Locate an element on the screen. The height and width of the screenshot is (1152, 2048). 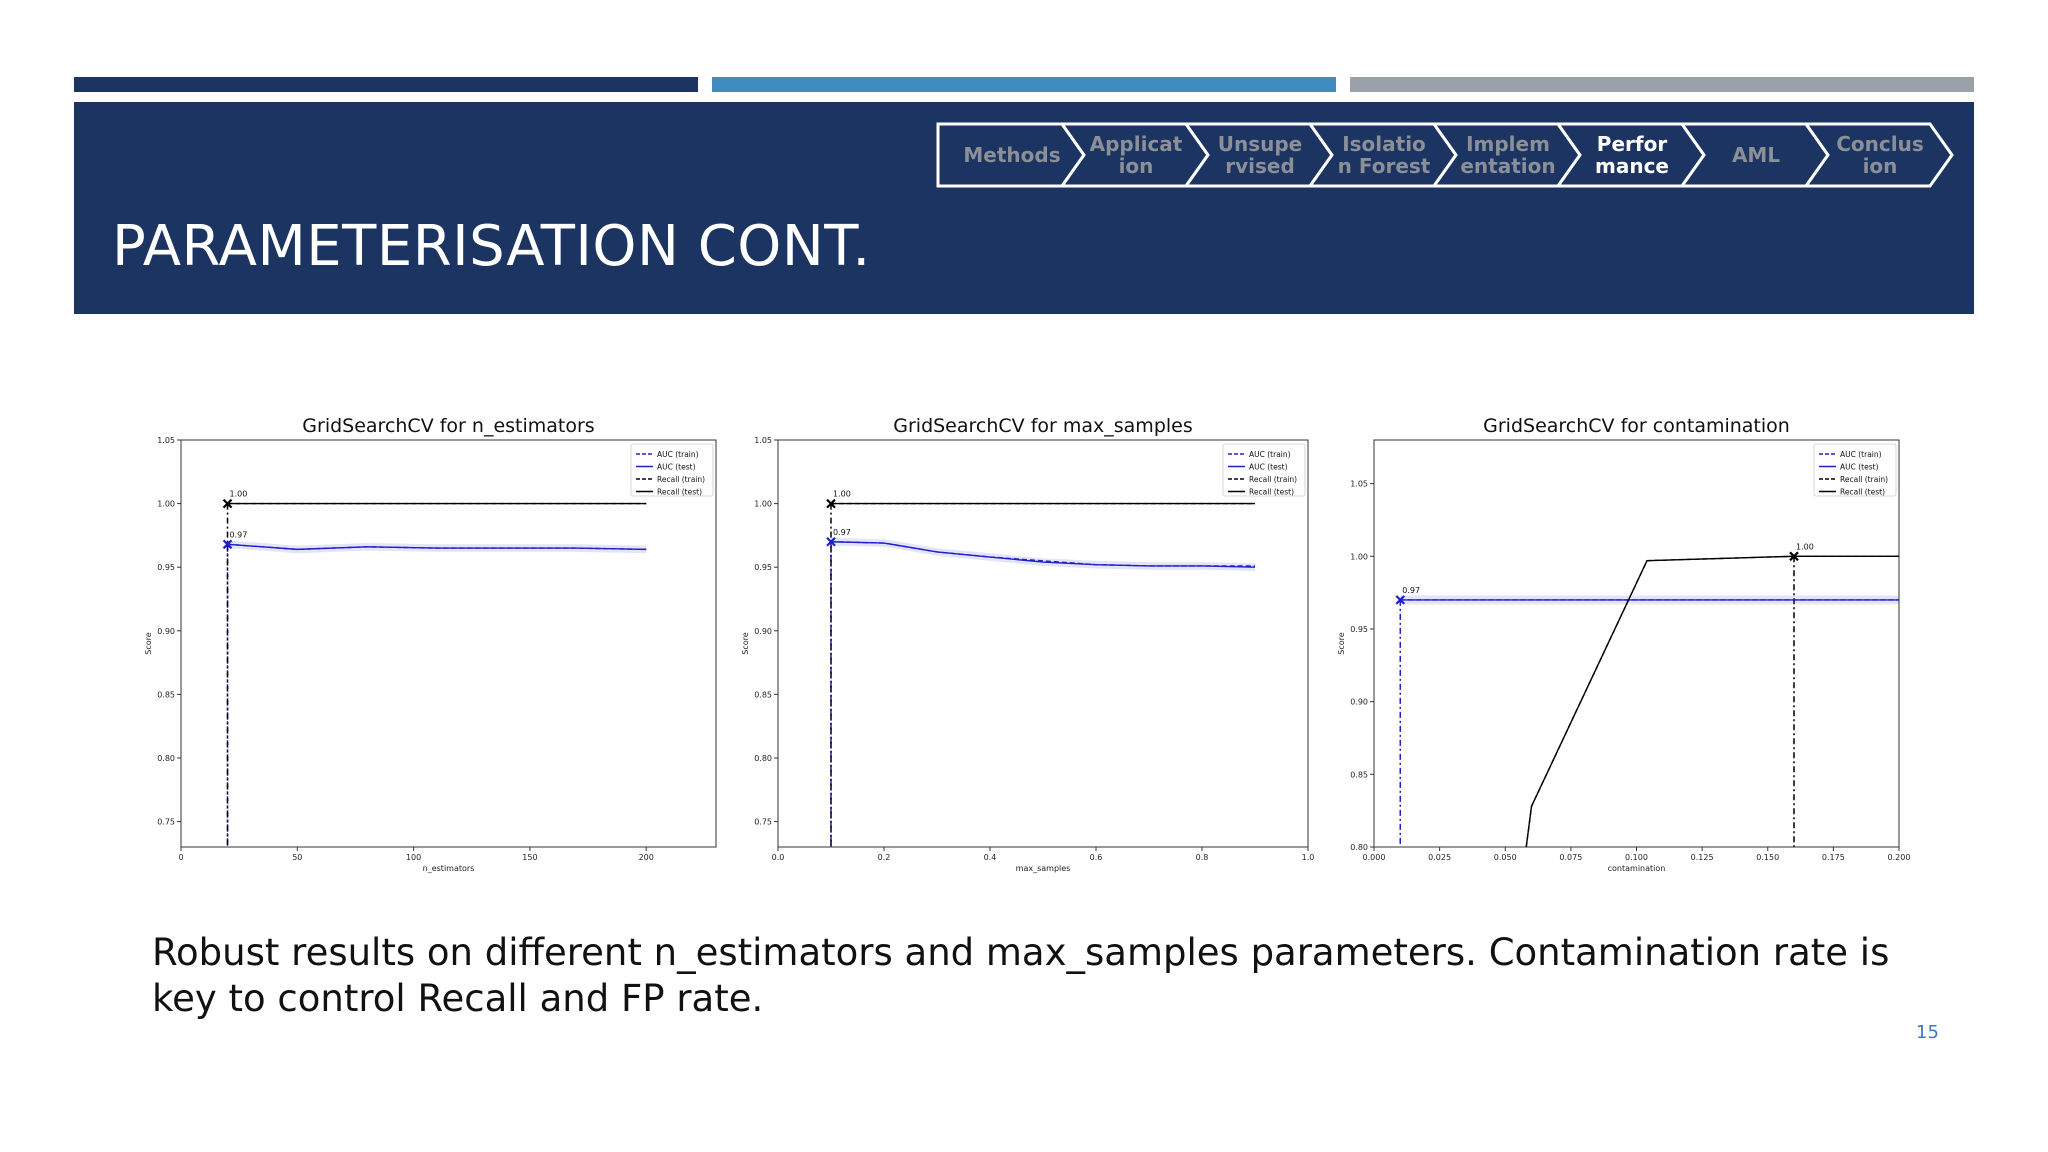
x-tick-label: 50 is located at coordinates (297, 857).